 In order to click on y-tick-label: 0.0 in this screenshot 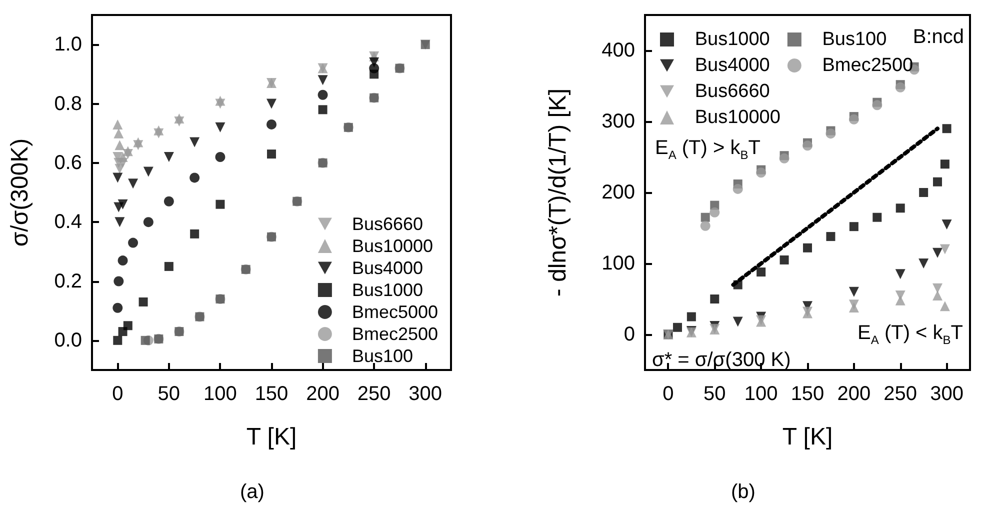, I will do `click(68, 340)`.